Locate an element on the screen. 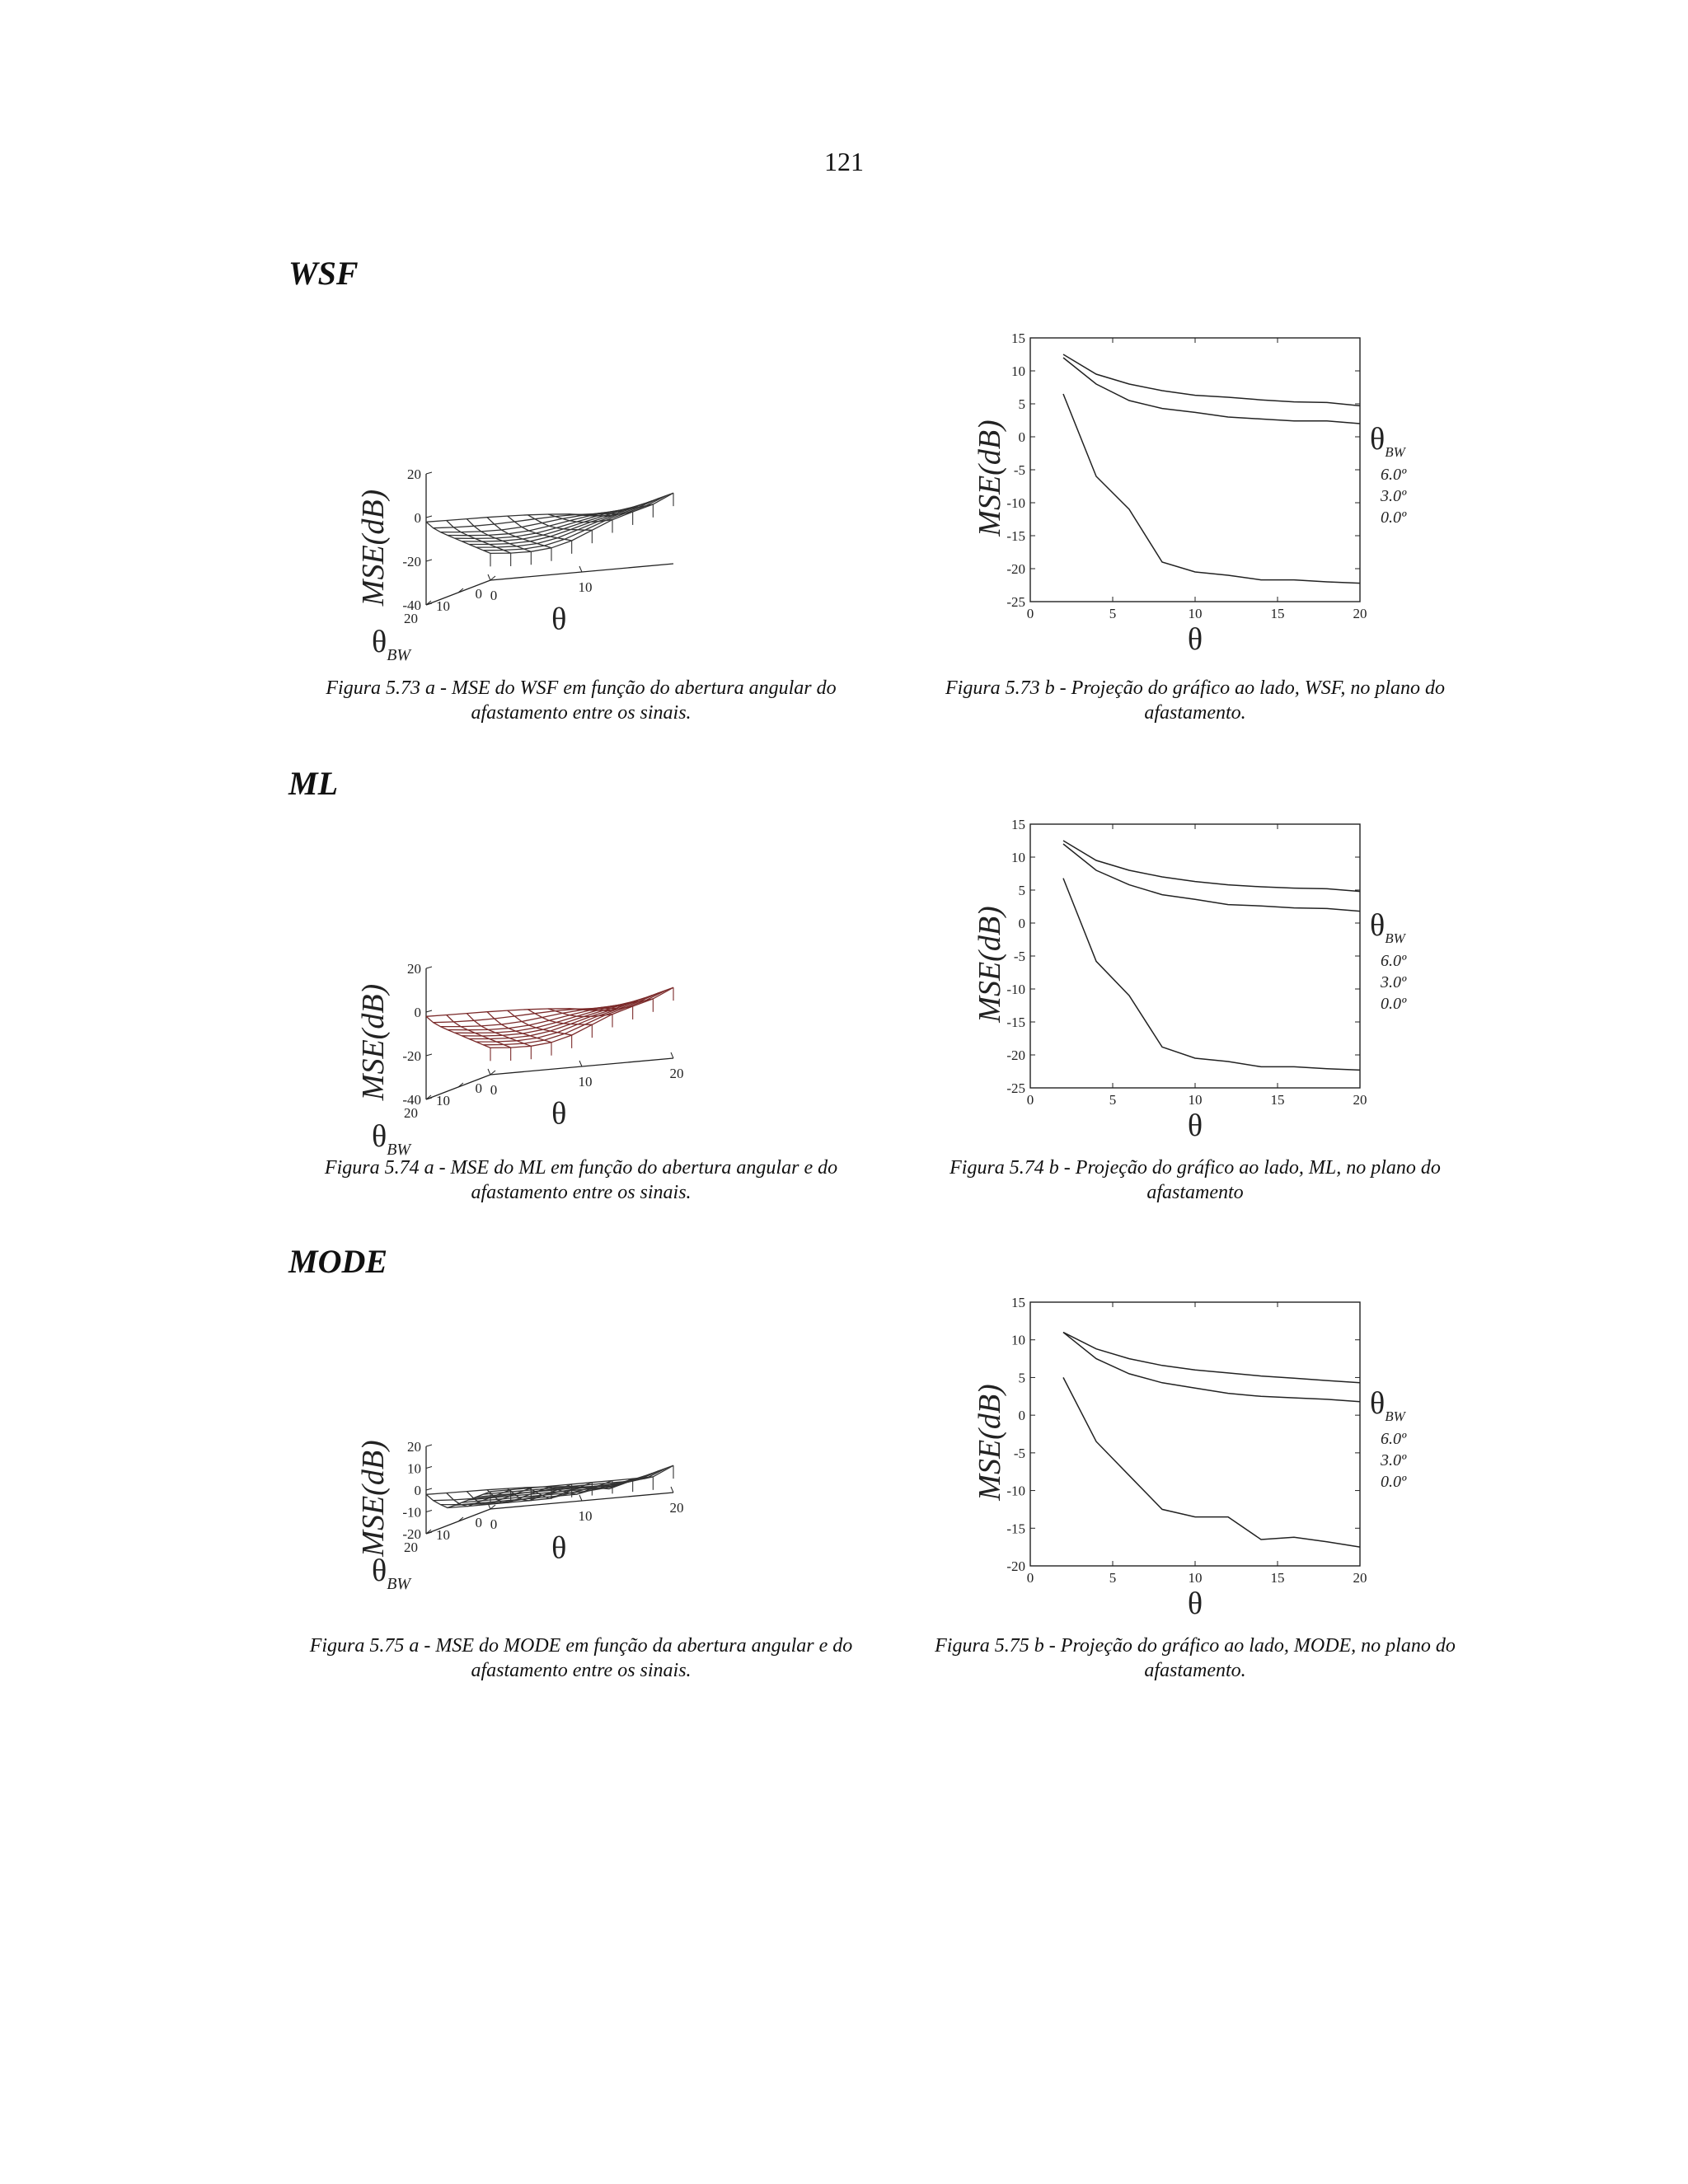  theta-tick-label: 0 is located at coordinates (494, 1090).